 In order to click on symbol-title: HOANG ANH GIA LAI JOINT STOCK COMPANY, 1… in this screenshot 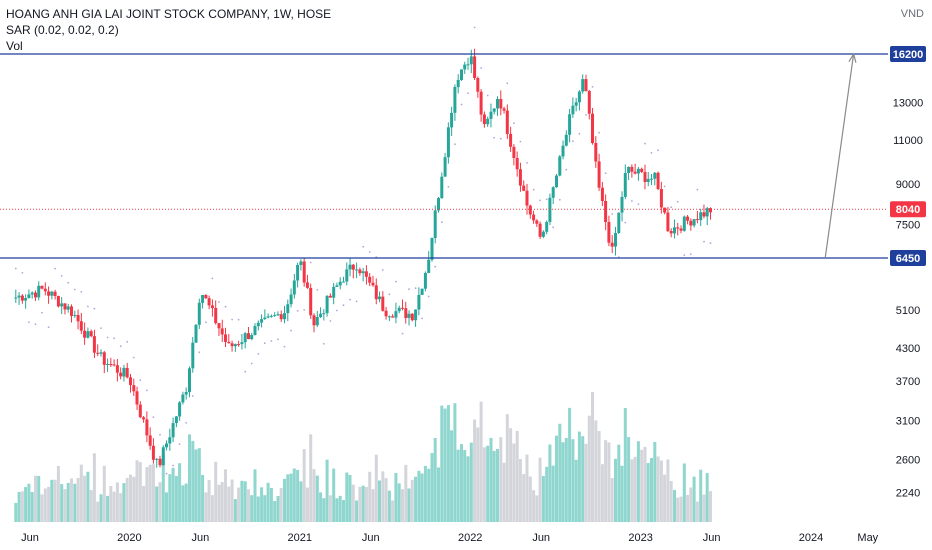, I will do `click(169, 14)`.